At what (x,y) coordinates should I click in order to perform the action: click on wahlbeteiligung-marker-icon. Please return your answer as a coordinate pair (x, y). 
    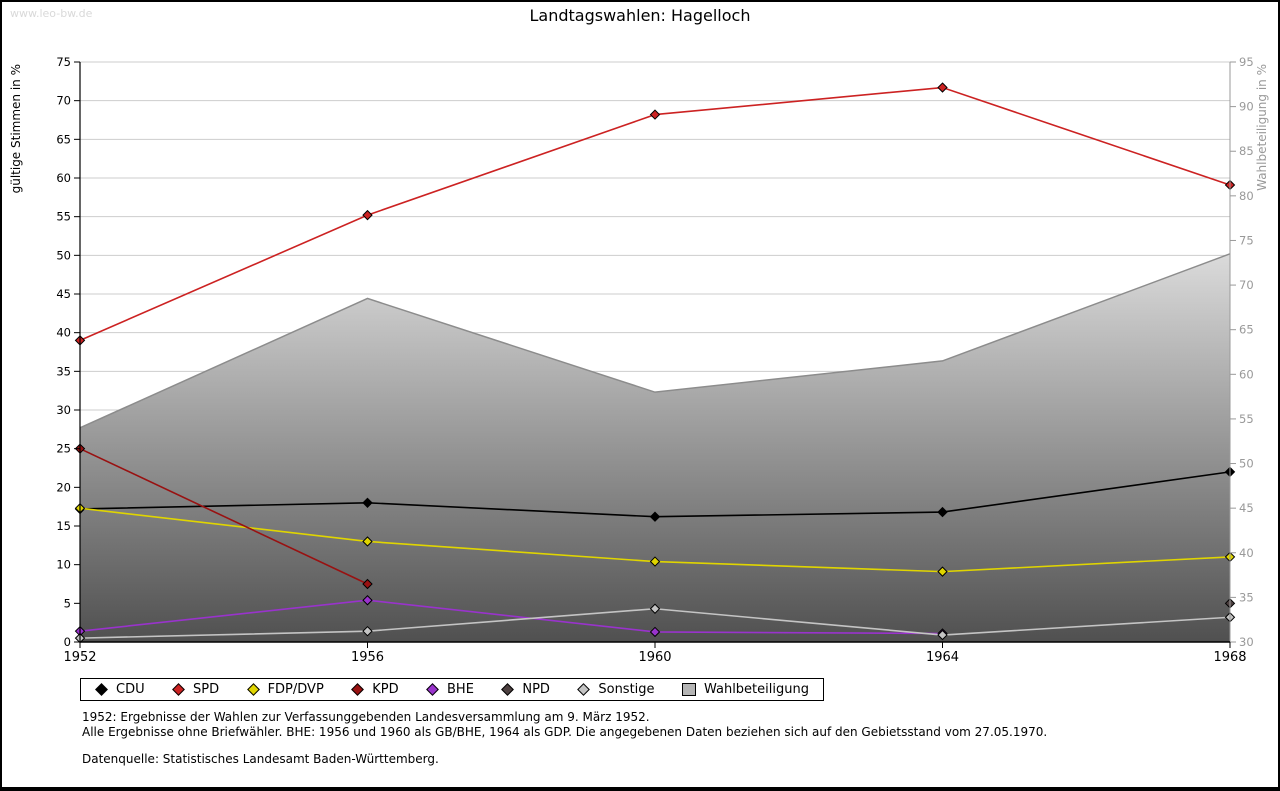
    Looking at the image, I should click on (688, 689).